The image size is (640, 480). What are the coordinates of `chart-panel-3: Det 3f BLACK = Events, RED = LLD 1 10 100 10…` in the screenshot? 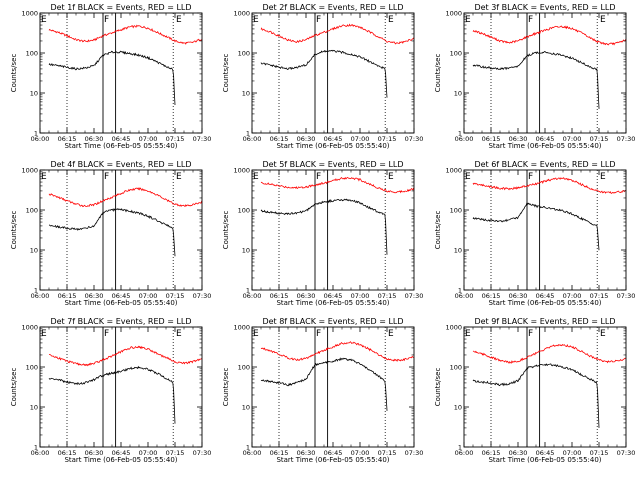 It's located at (534, 76).